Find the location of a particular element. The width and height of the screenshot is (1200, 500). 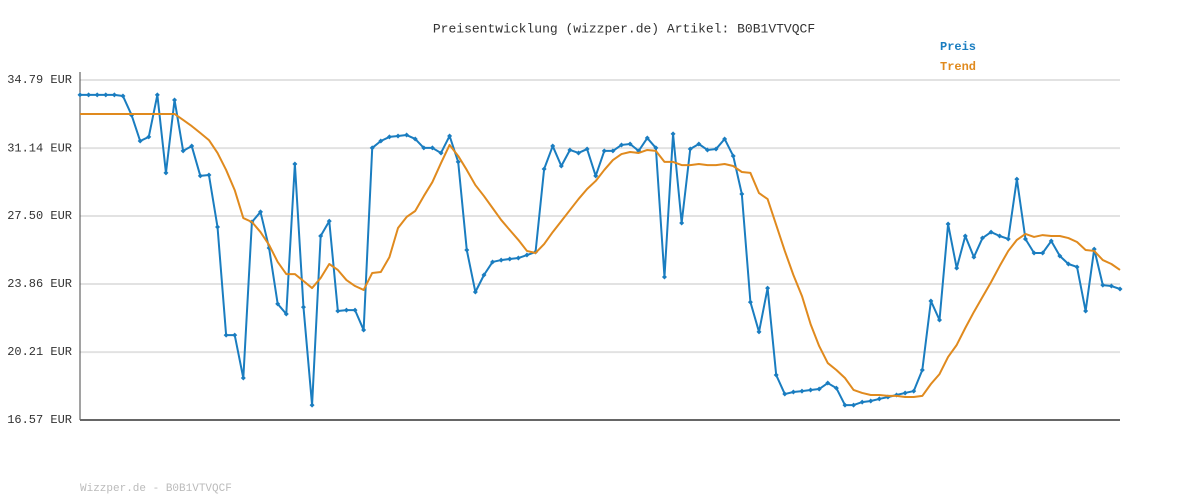

y-tick-label: 20.21 EUR is located at coordinates (39, 352).